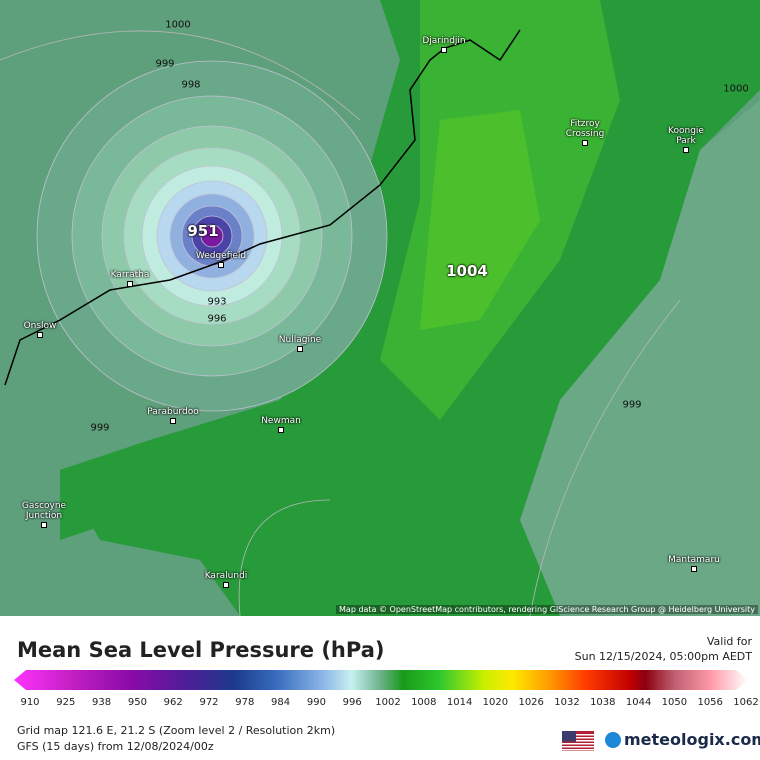  I want to click on scale-label: 990, so click(316, 702).